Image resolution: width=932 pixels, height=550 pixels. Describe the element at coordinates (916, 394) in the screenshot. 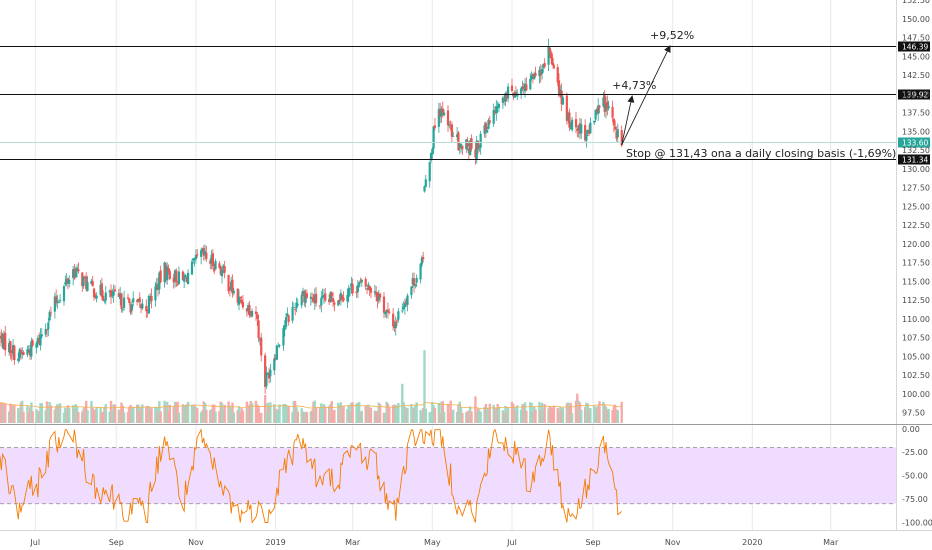

I see `price-tick-label: 100.00` at that location.